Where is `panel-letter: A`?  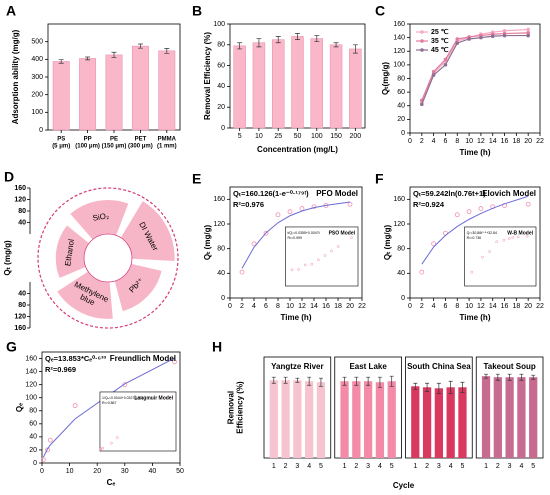 panel-letter: A is located at coordinates (11, 11).